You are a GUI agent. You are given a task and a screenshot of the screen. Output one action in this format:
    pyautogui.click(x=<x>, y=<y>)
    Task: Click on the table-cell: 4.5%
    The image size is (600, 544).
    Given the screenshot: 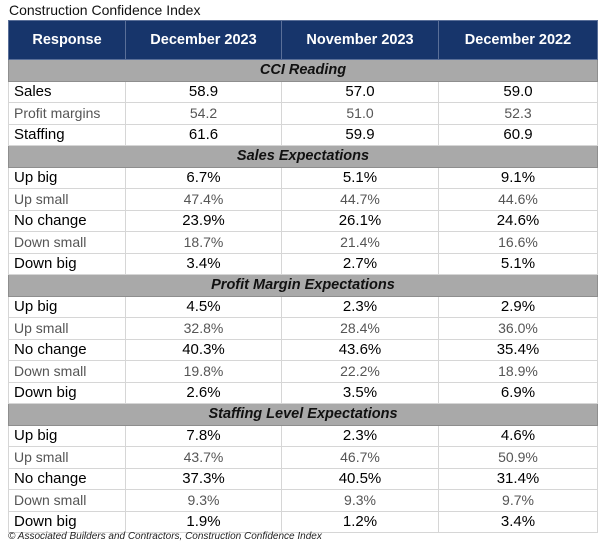 What is the action you would take?
    pyautogui.click(x=203, y=306)
    